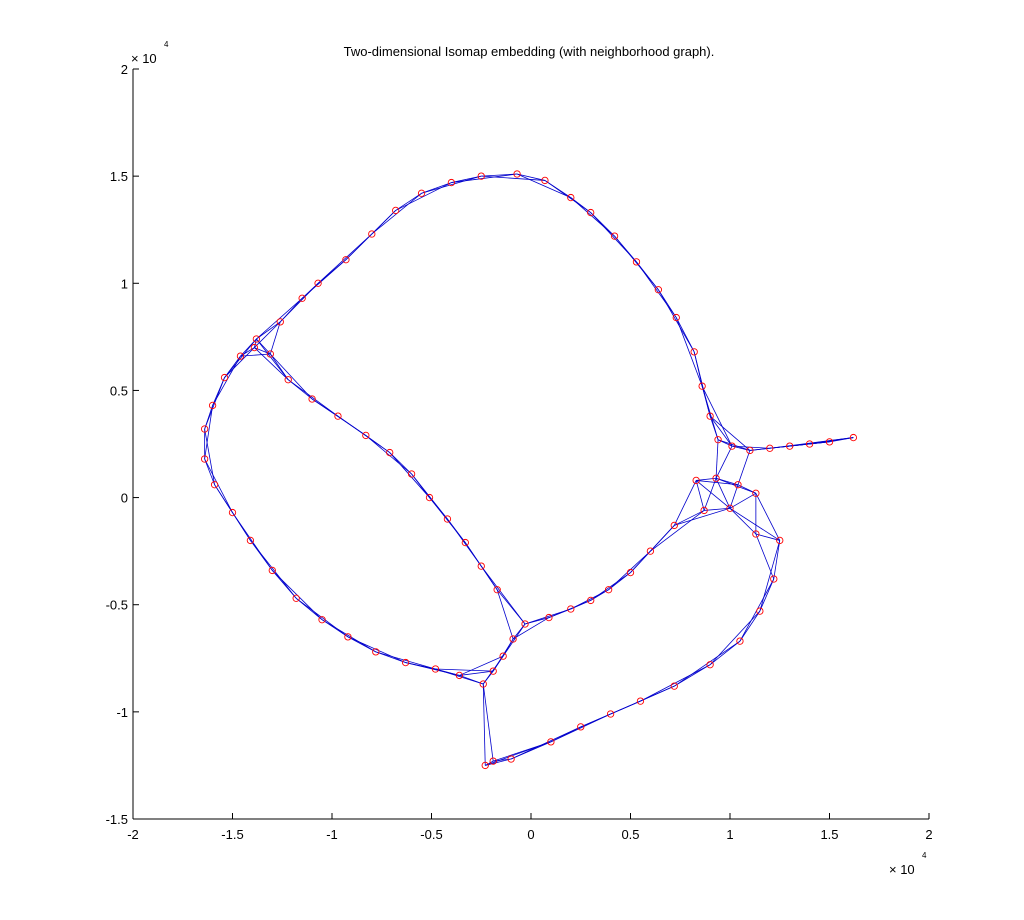 The width and height of the screenshot is (1024, 920). I want to click on x-tick-label: 1.5, so click(829, 834).